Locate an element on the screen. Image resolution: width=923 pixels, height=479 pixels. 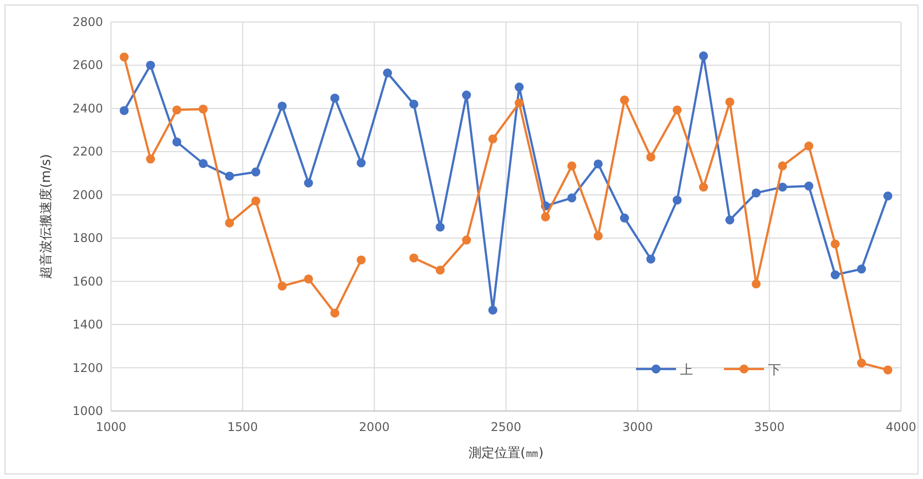
y-tick-label: 1400 is located at coordinates (87, 325).